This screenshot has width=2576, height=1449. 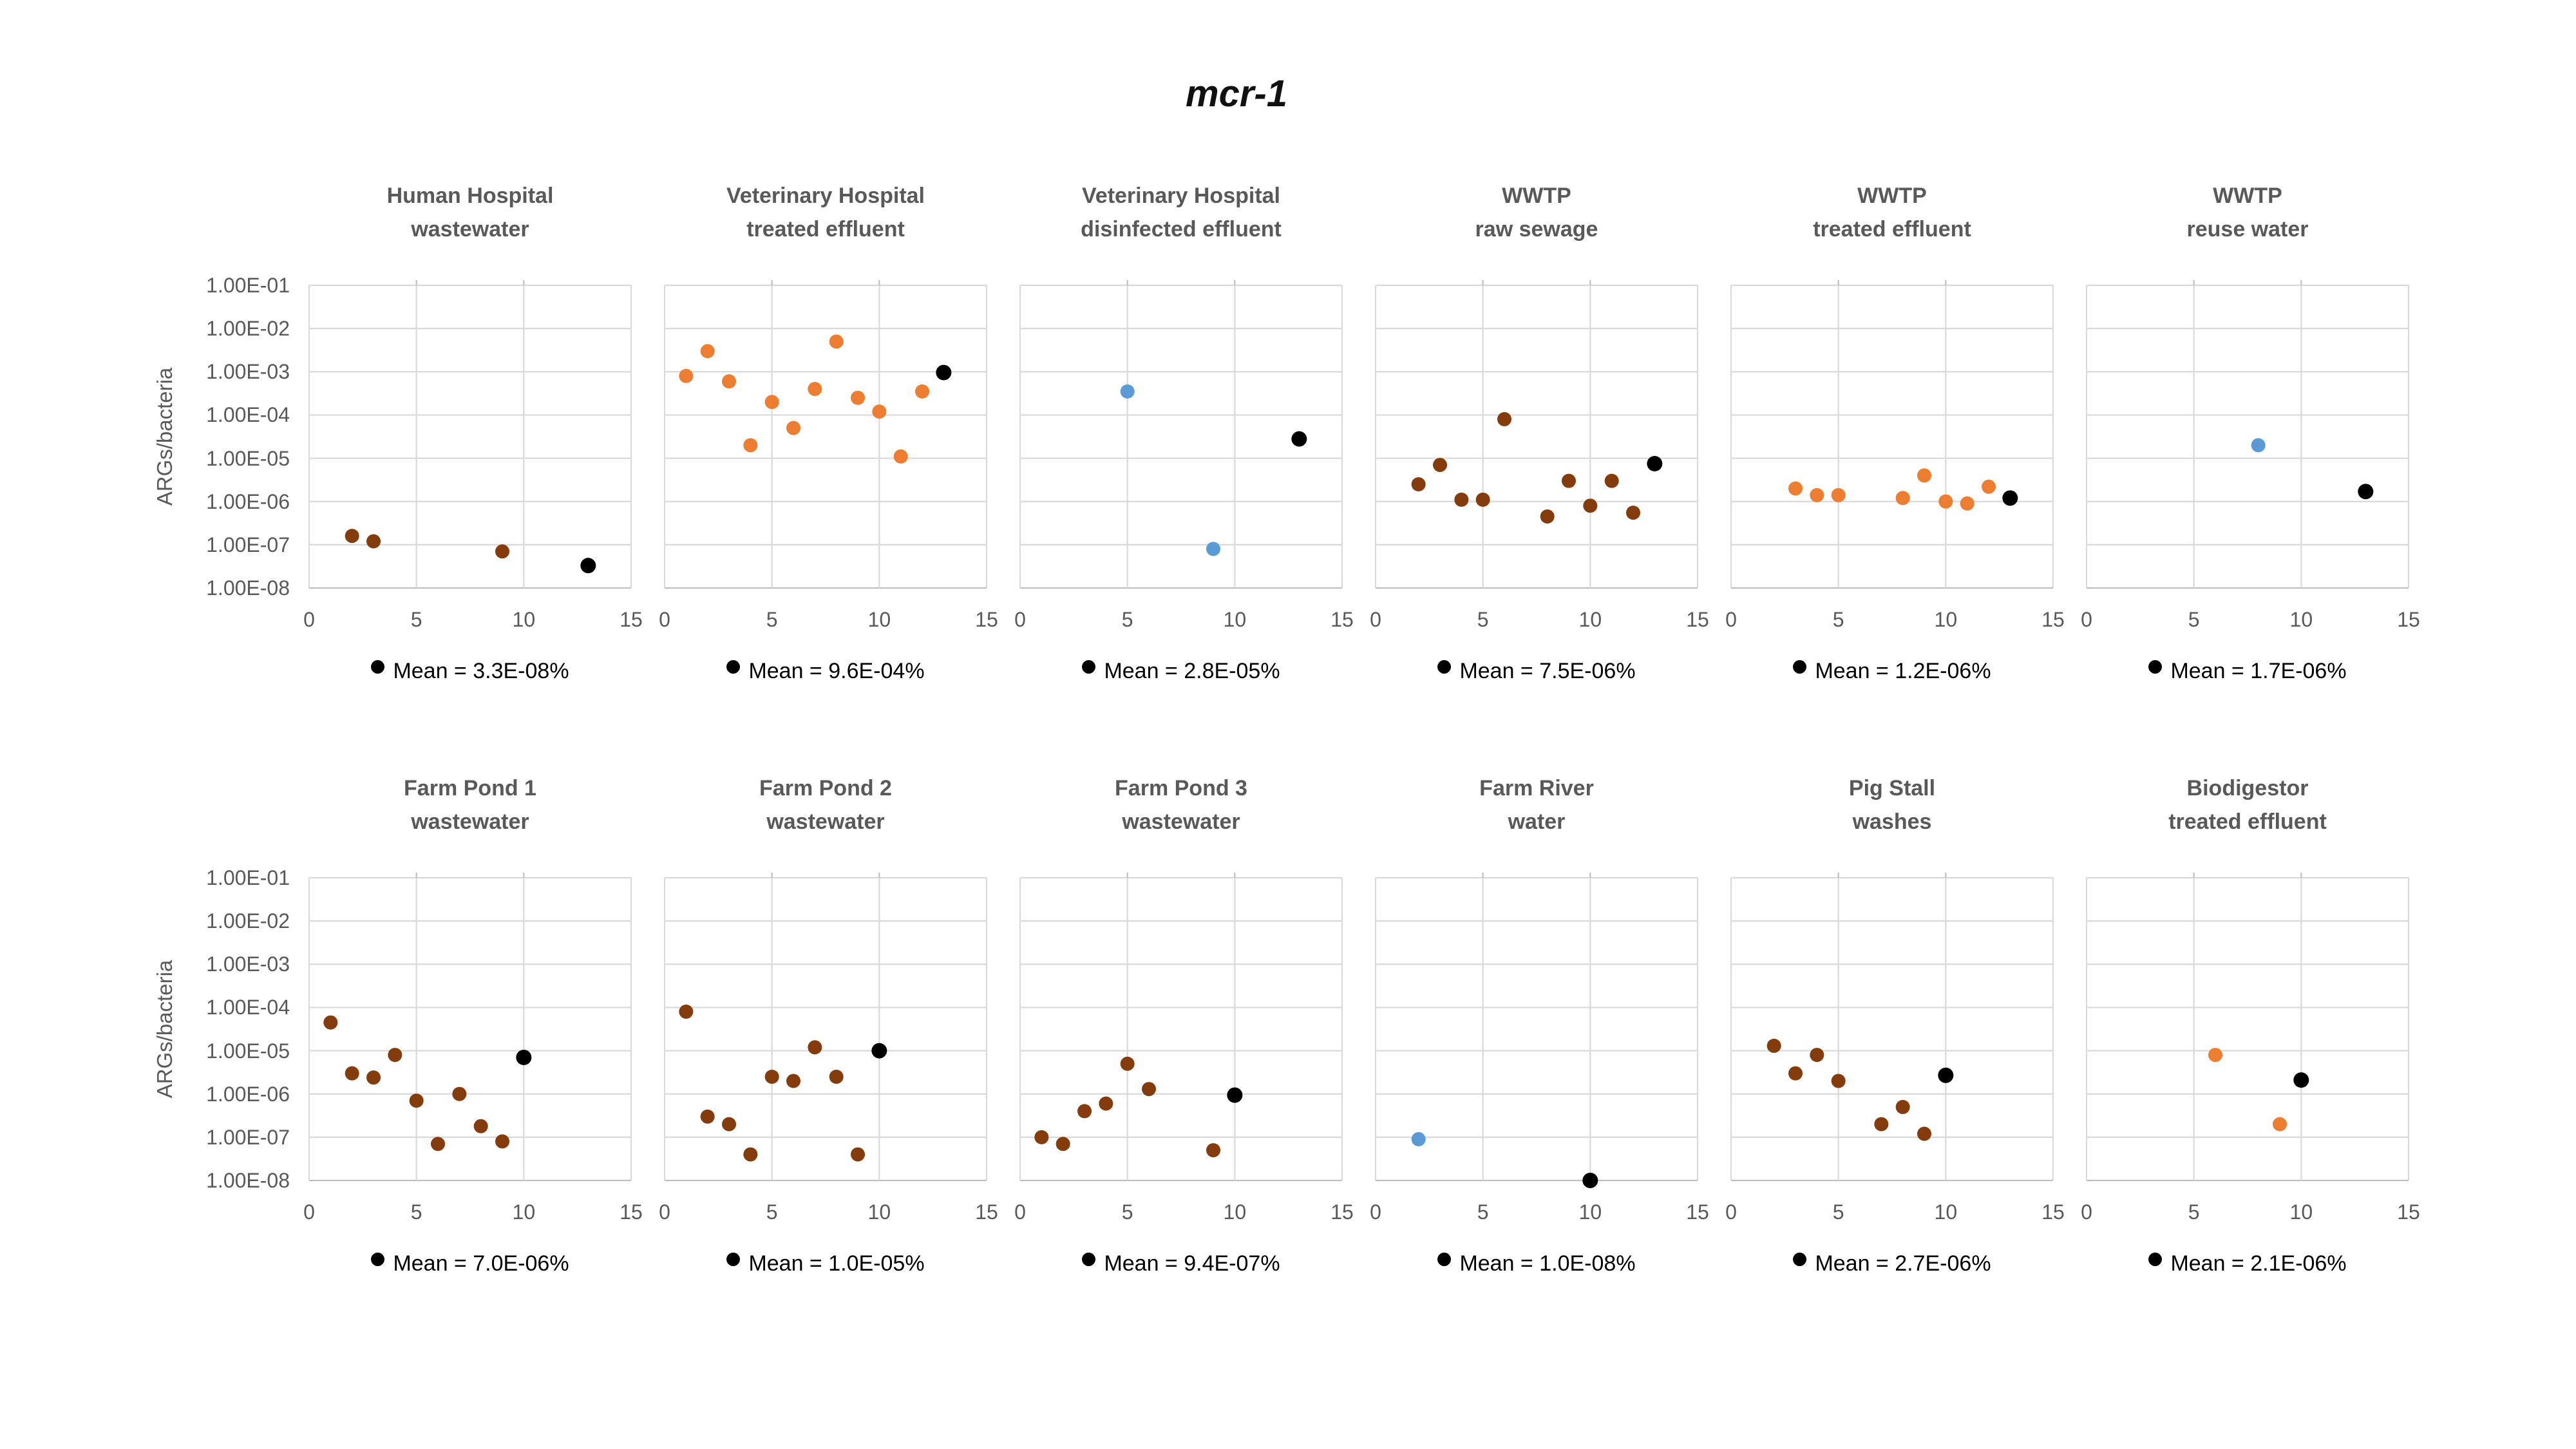 I want to click on mean-label: Mean = 9.6E-04%, so click(x=837, y=670).